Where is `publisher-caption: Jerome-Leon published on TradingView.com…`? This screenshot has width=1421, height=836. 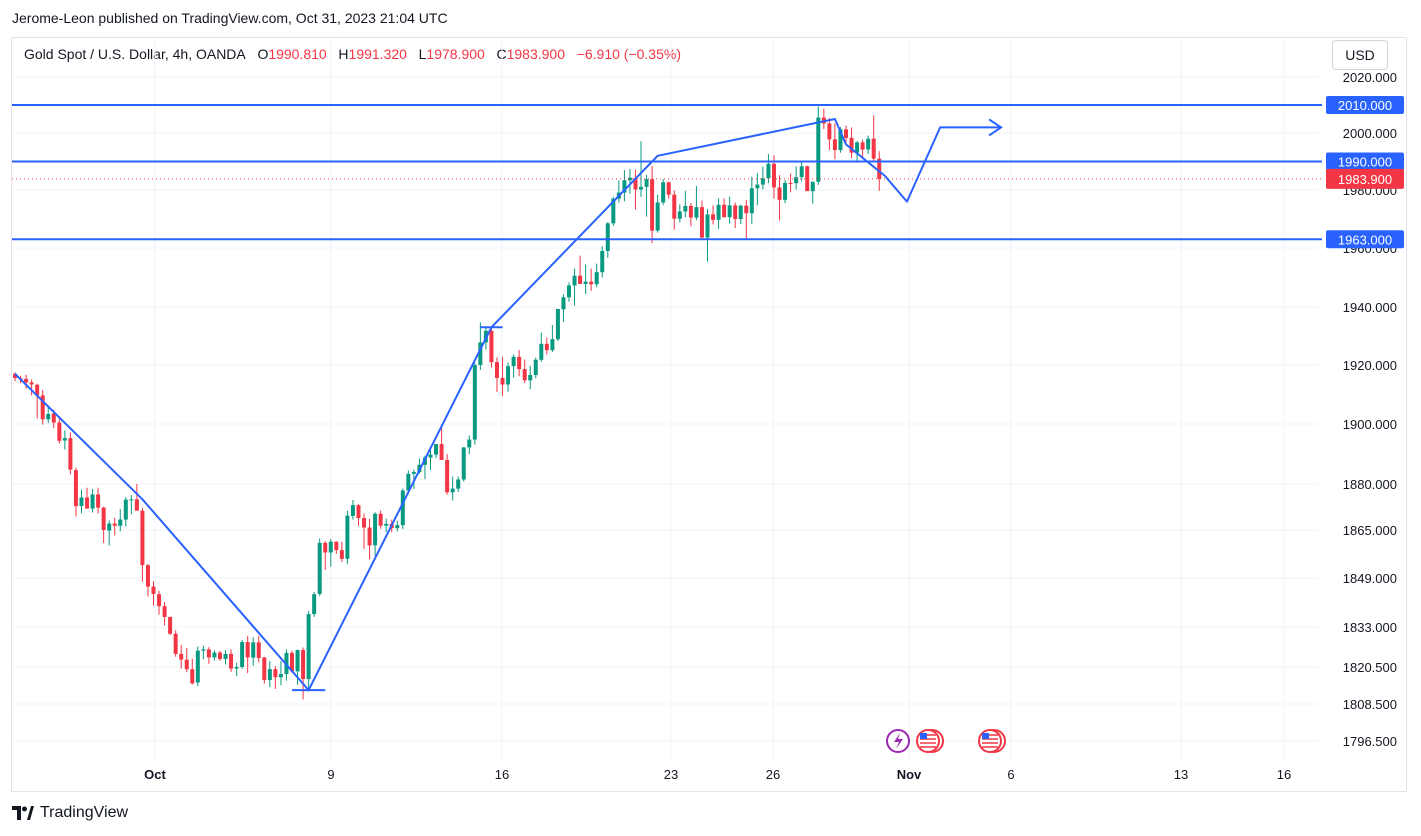 publisher-caption: Jerome-Leon published on TradingView.com… is located at coordinates (230, 18).